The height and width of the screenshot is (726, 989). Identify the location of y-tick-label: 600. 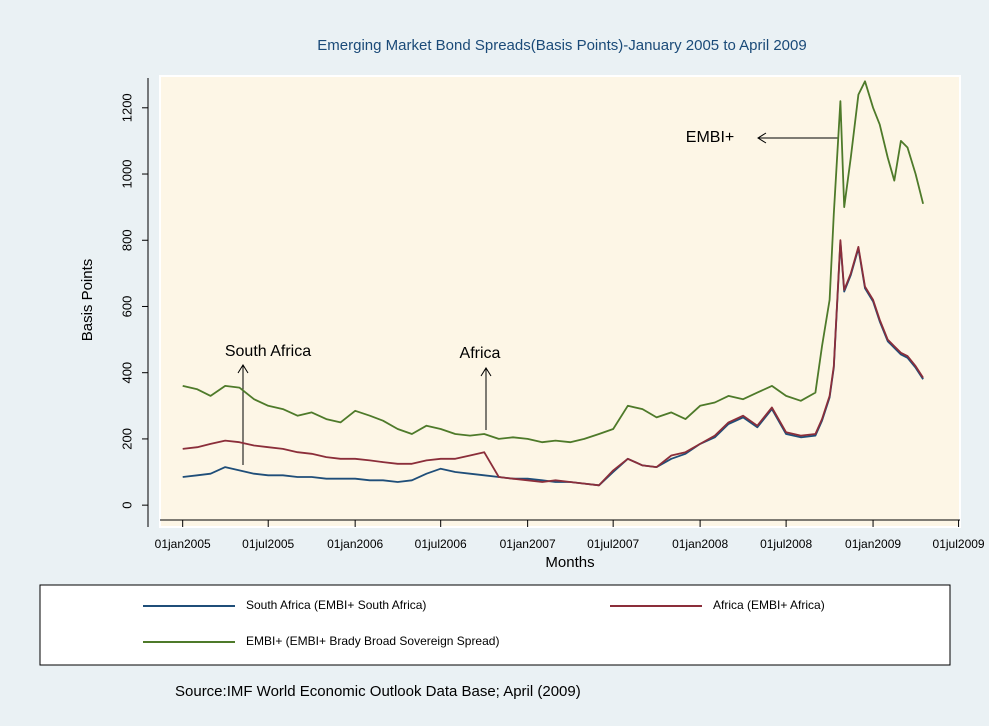
(126, 307).